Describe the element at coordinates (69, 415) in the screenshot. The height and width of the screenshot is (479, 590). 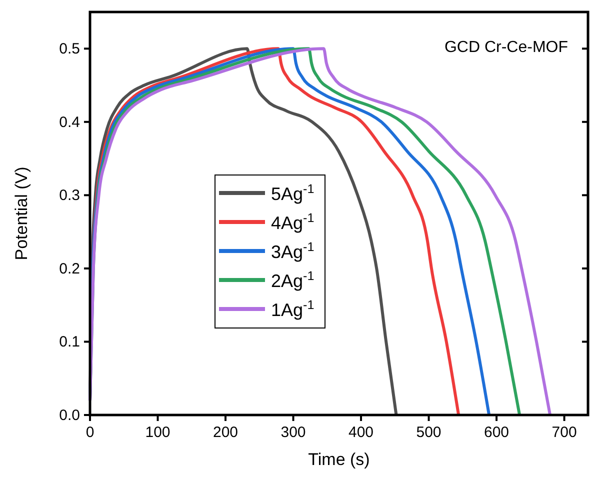
I see `y-tick-label: 0.0` at that location.